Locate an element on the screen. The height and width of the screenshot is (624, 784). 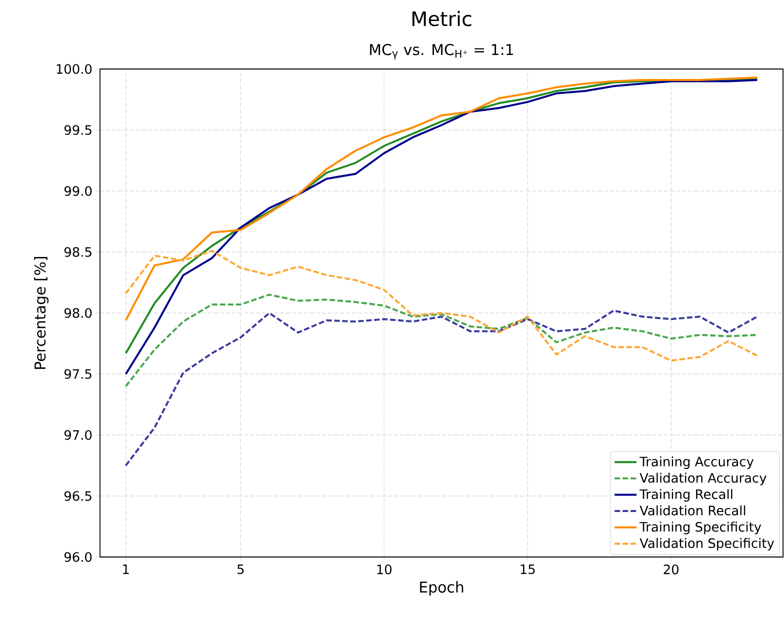
y-tick-label: 96.0 is located at coordinates (78, 557).